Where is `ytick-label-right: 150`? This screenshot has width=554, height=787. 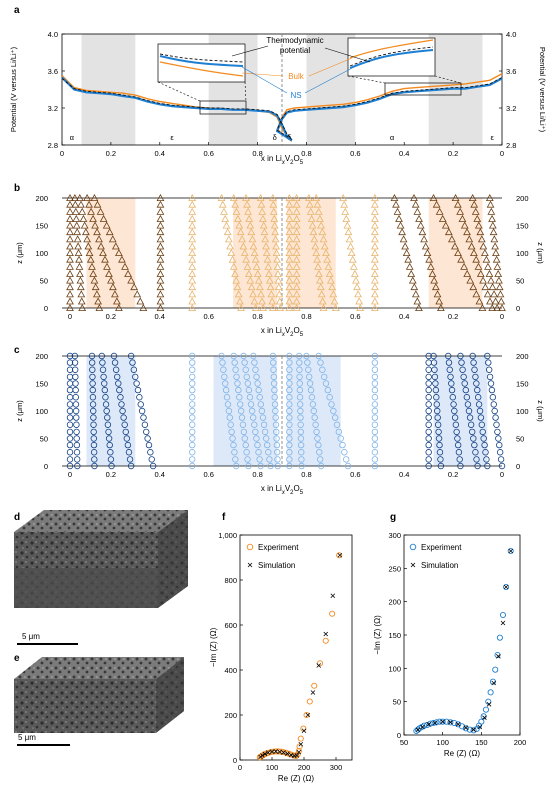
ytick-label-right: 150 is located at coordinates (522, 384).